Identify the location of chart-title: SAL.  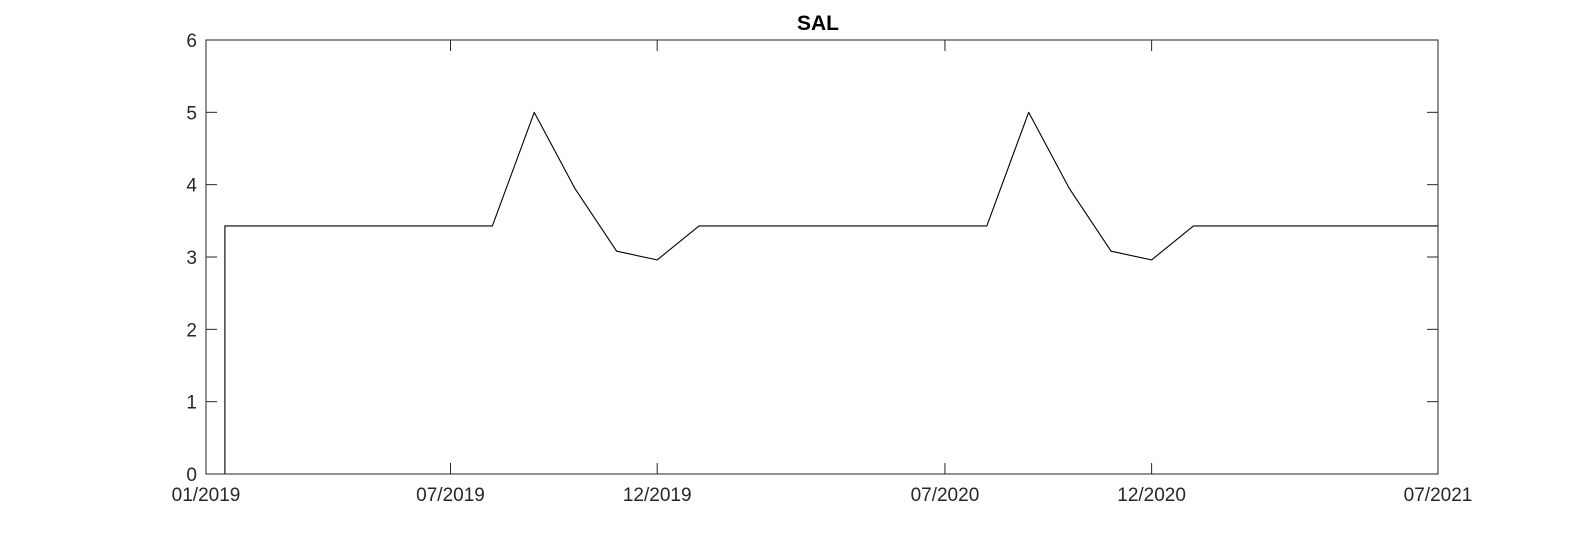
(818, 23).